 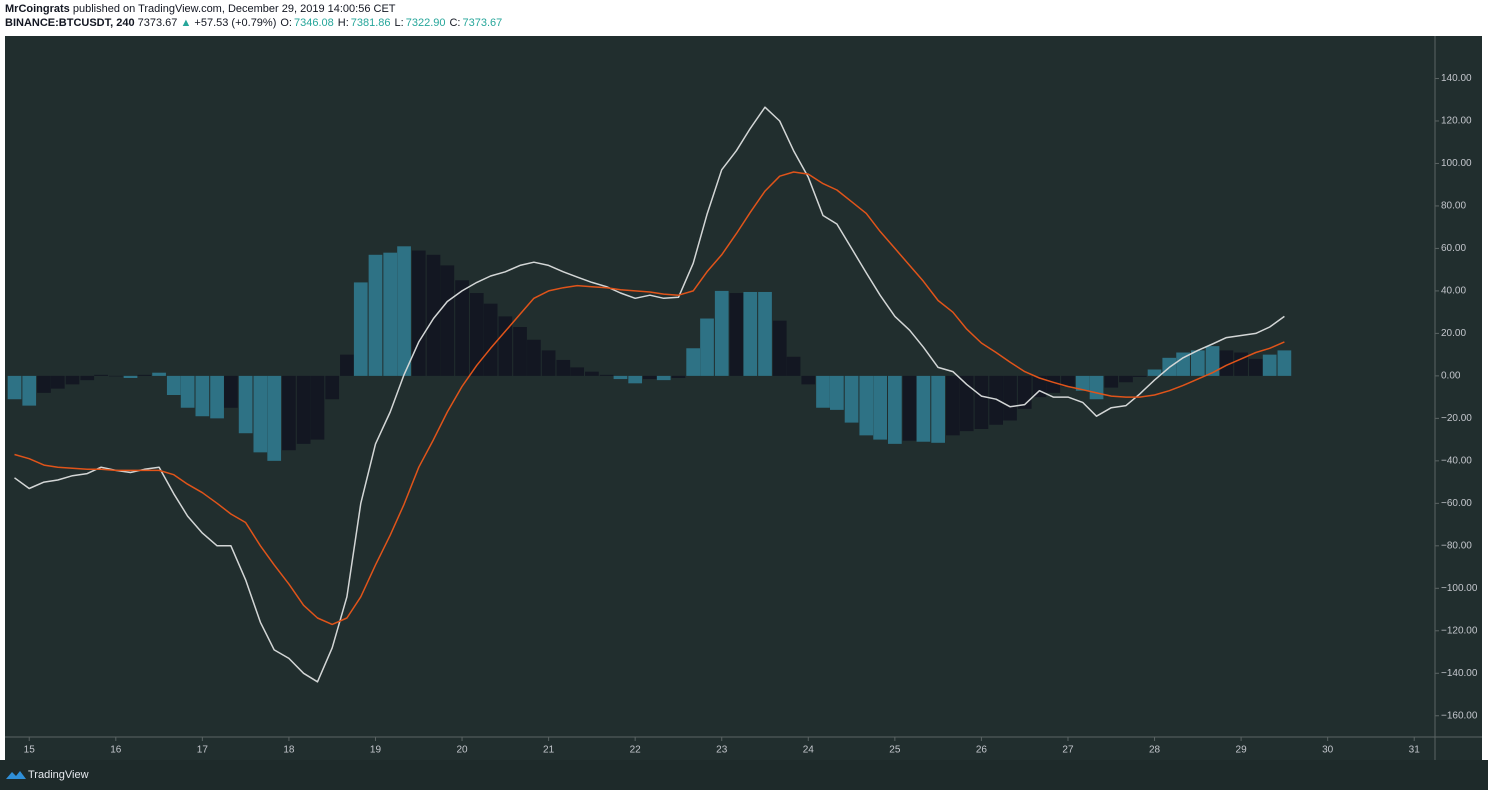 What do you see at coordinates (1456, 418) in the screenshot?
I see `y-tick-label: −20.00` at bounding box center [1456, 418].